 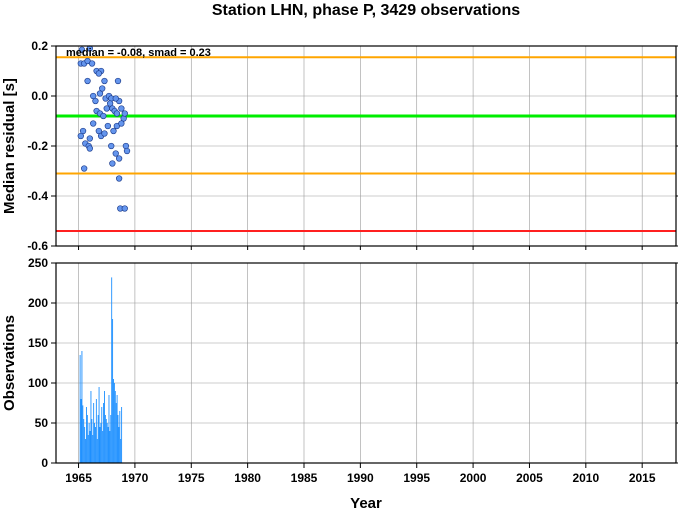 What do you see at coordinates (42, 423) in the screenshot?
I see `observations-ytick-label-1: 50` at bounding box center [42, 423].